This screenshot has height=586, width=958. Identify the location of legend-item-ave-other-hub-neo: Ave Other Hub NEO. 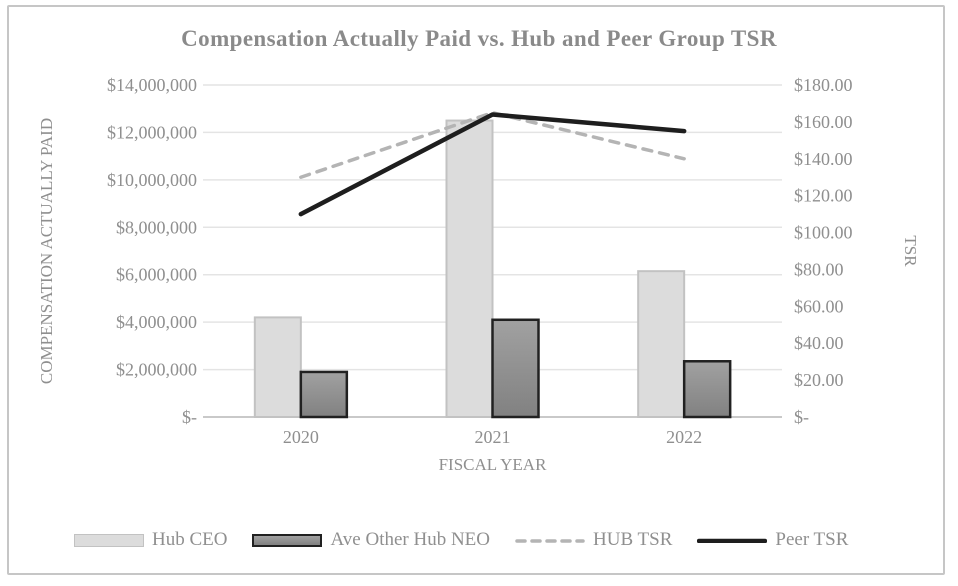
(371, 540).